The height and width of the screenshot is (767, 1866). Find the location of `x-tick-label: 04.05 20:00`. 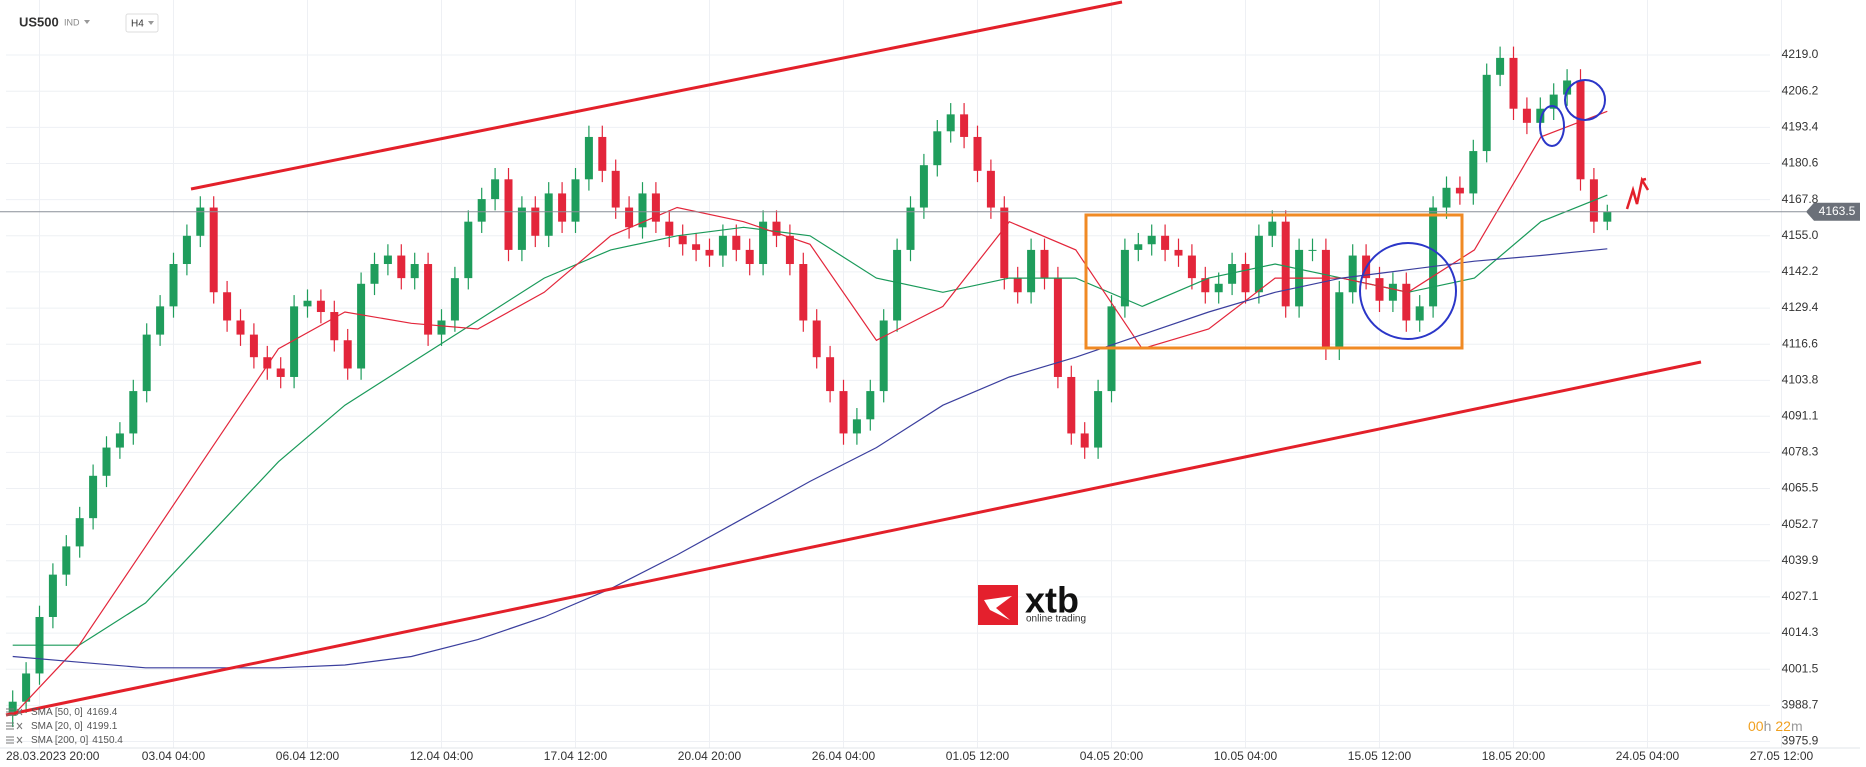

x-tick-label: 04.05 20:00 is located at coordinates (1112, 756).